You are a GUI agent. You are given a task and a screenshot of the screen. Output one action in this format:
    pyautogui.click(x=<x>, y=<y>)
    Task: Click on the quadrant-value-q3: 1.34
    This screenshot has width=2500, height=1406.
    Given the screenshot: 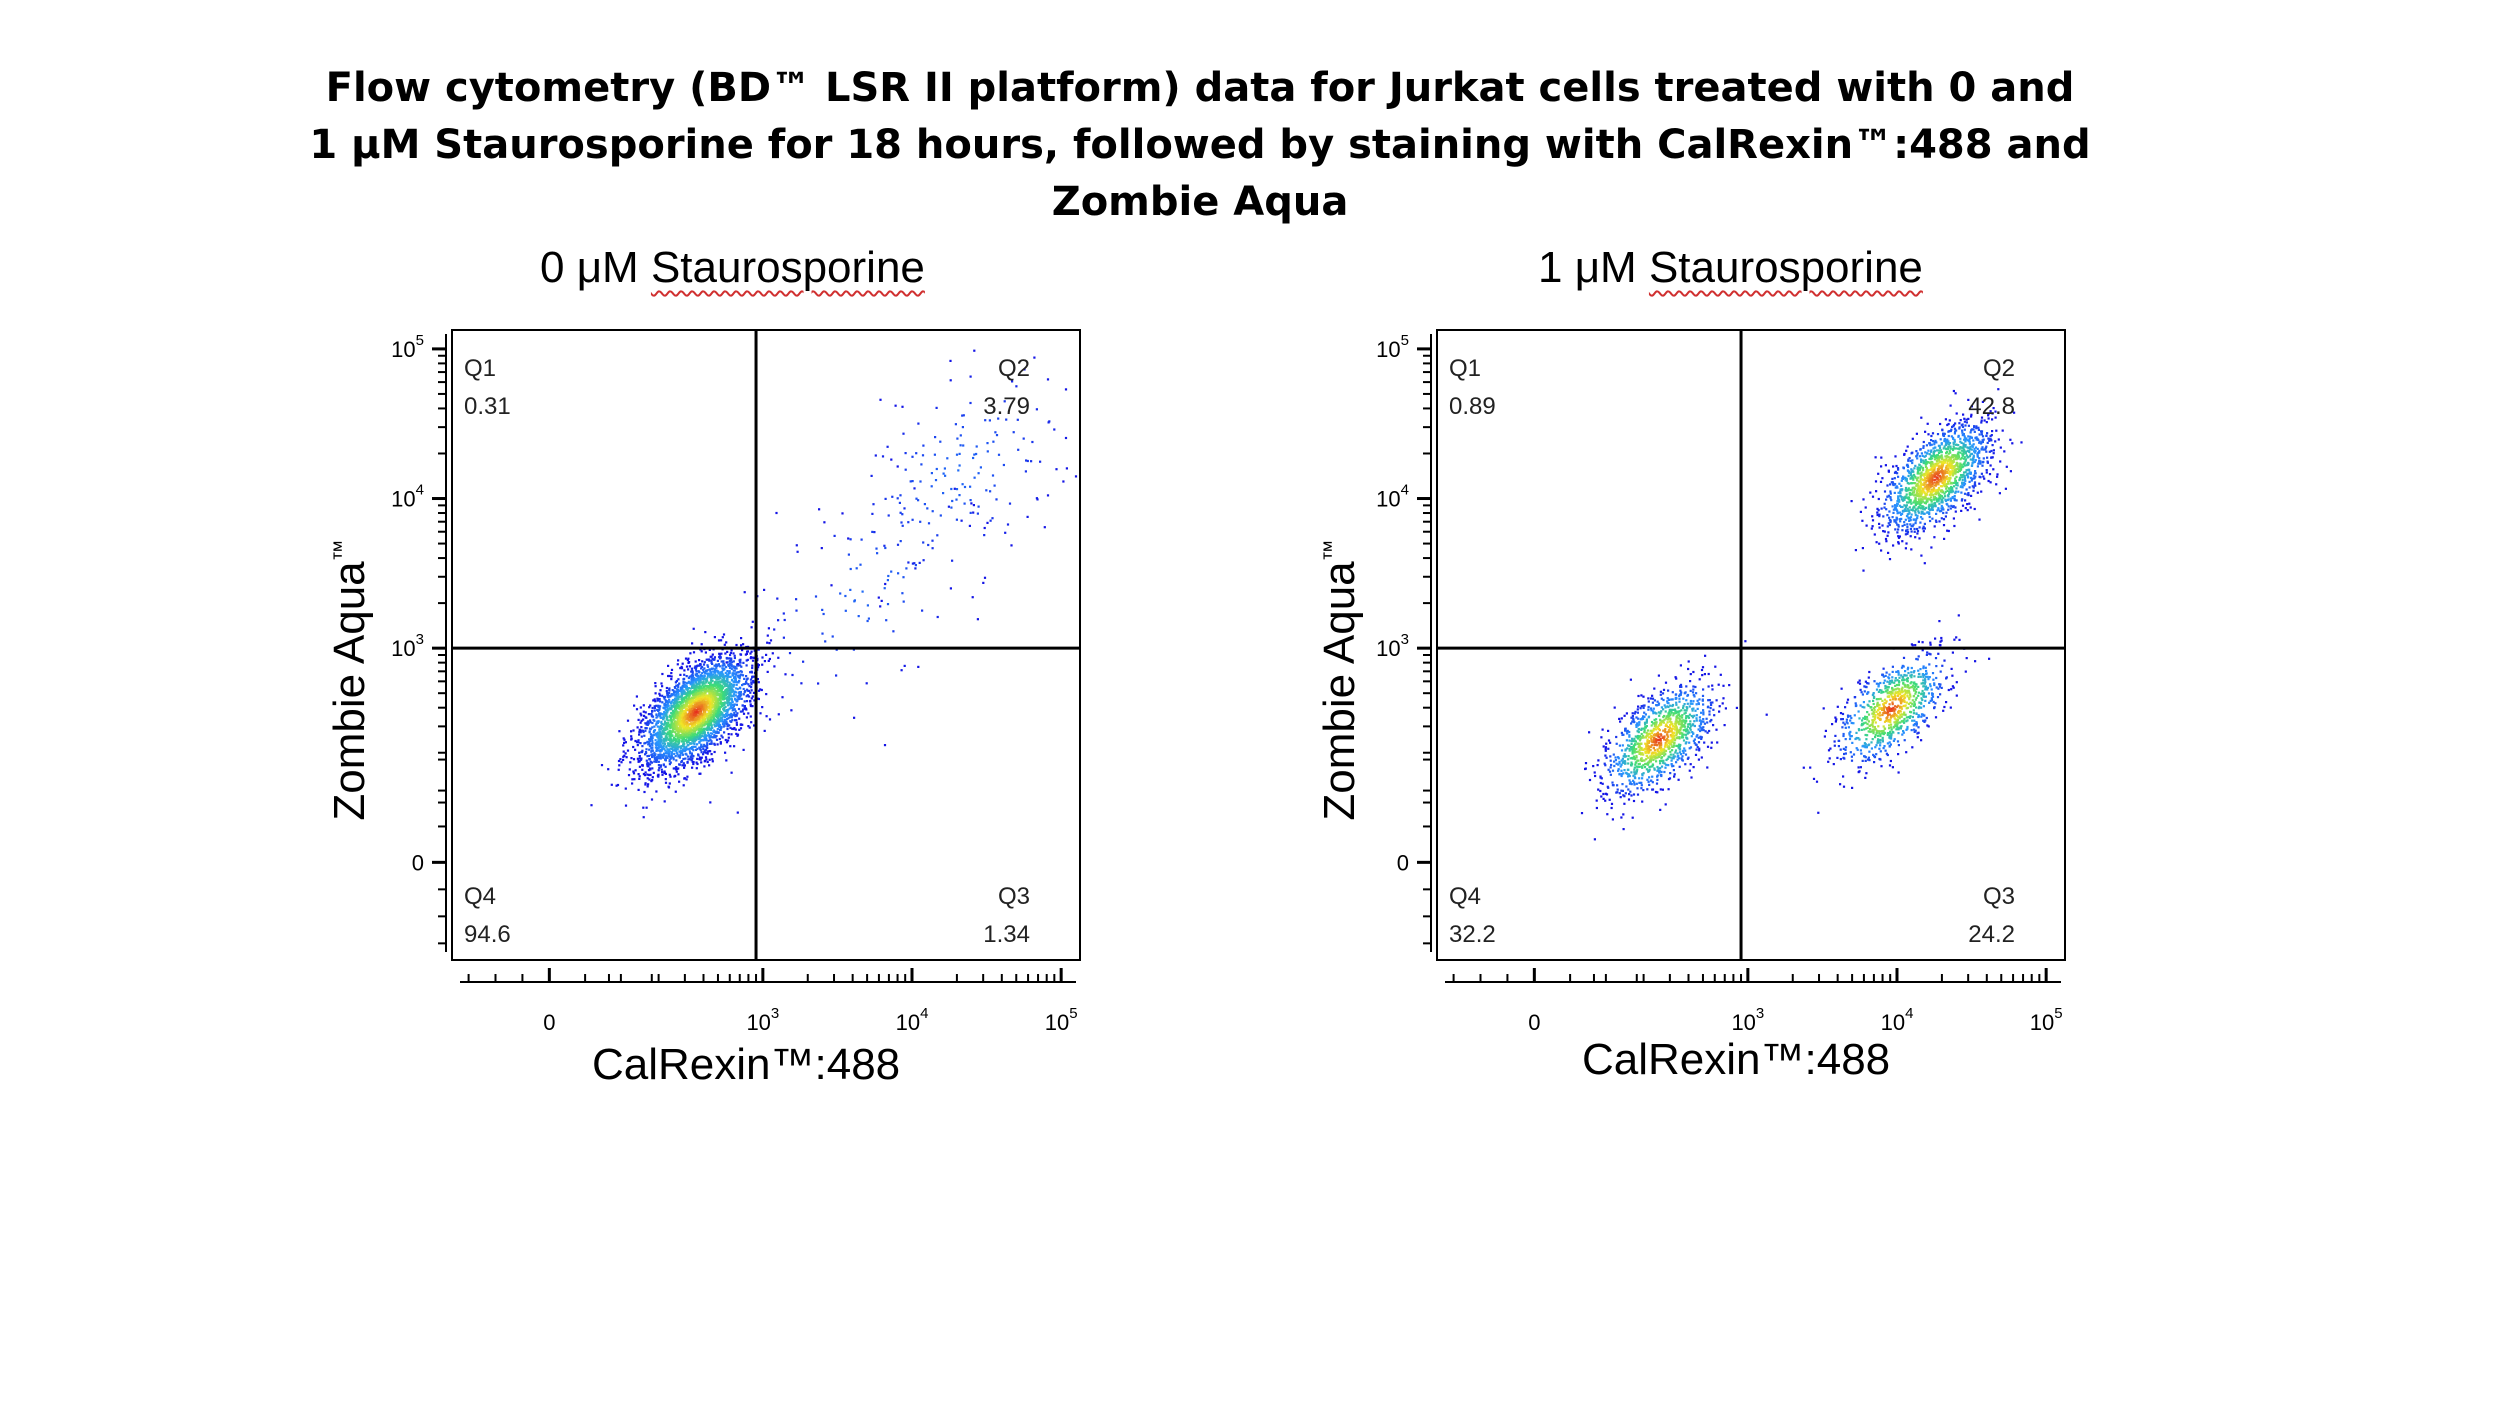 What is the action you would take?
    pyautogui.click(x=1006, y=934)
    